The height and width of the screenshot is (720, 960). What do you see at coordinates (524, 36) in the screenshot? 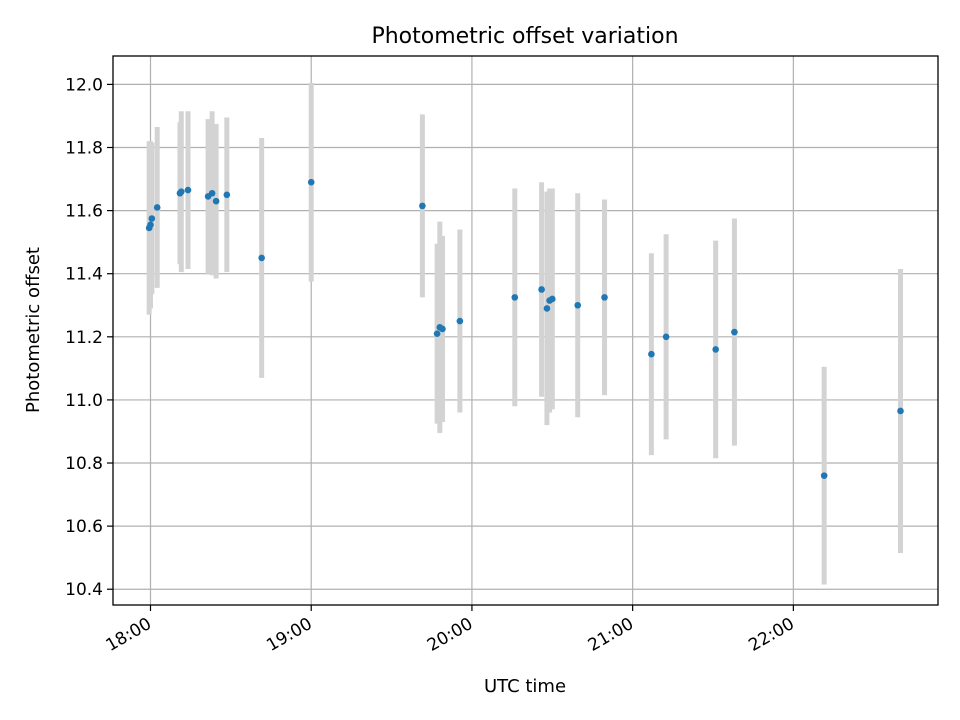
I see `chart-title: Photometric offset variation` at bounding box center [524, 36].